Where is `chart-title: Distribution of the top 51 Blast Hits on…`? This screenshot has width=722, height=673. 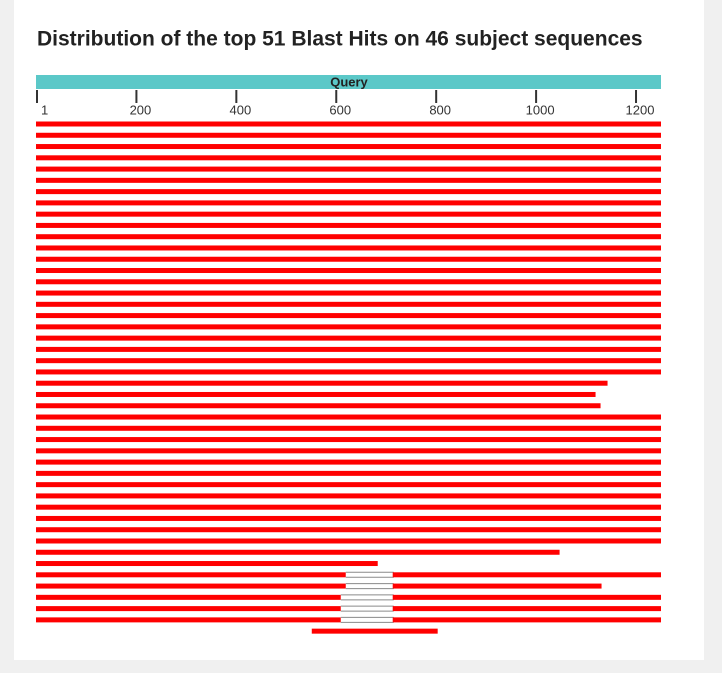
chart-title: Distribution of the top 51 Blast Hits on… is located at coordinates (340, 39).